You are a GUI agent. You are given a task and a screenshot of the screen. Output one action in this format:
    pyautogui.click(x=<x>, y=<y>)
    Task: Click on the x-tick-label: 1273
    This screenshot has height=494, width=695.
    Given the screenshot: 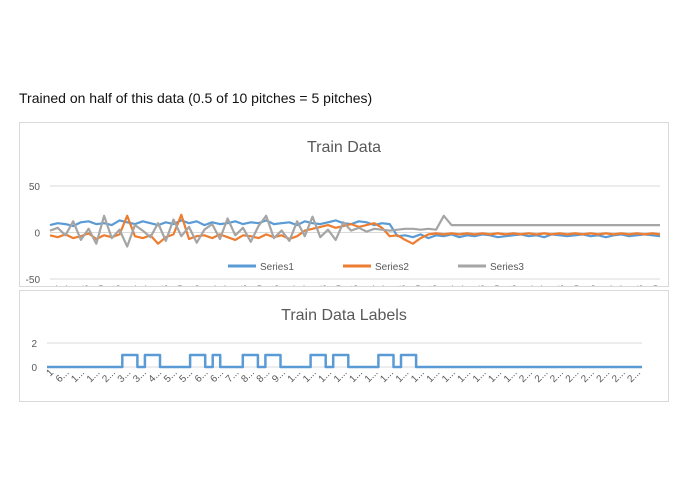 What is the action you would take?
    pyautogui.click(x=86, y=285)
    